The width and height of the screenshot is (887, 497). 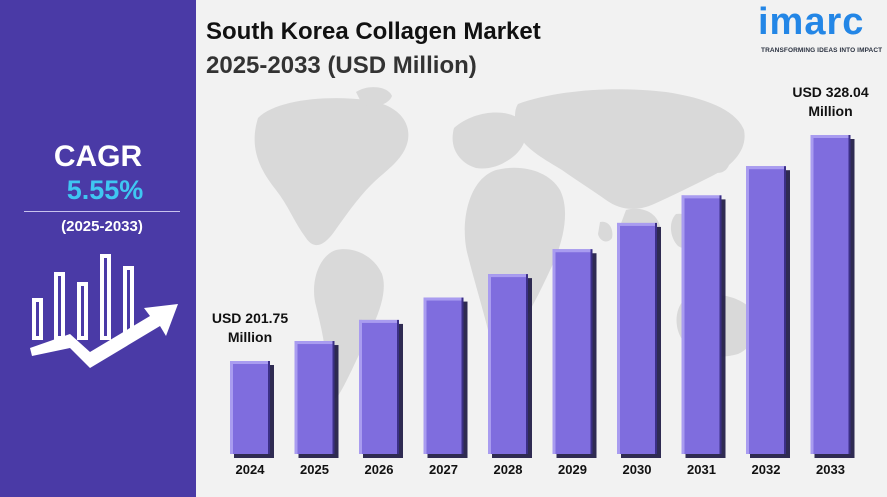 What do you see at coordinates (102, 226) in the screenshot?
I see `cagr-period: (2025-2033)` at bounding box center [102, 226].